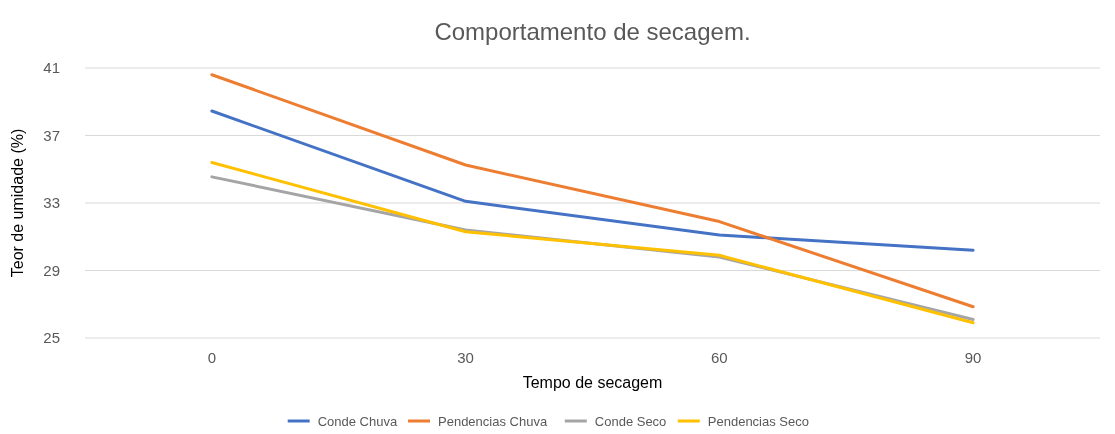  What do you see at coordinates (719, 357) in the screenshot?
I see `x-tick-label: 60` at bounding box center [719, 357].